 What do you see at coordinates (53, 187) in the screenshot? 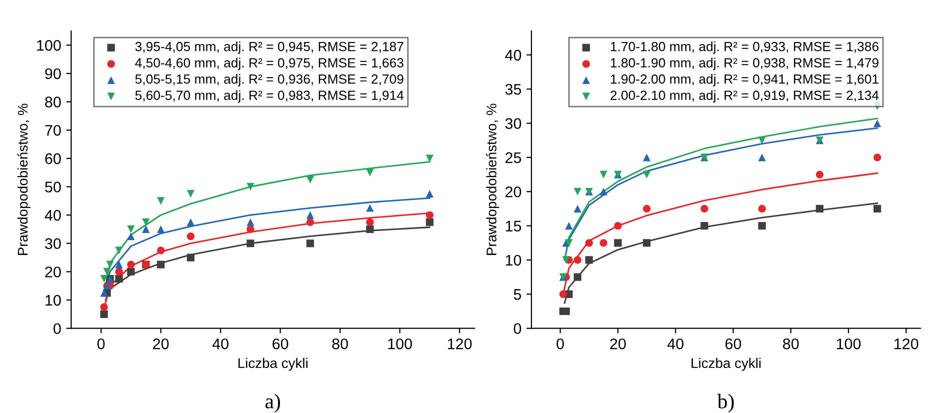
I see `y-tick-label: 50` at bounding box center [53, 187].